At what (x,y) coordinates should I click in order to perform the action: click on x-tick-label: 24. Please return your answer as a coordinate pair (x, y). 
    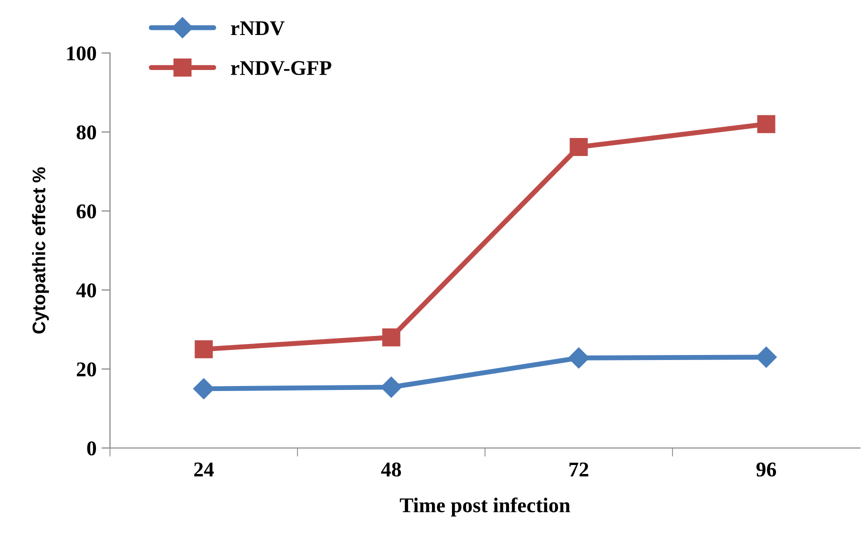
    Looking at the image, I should click on (204, 469).